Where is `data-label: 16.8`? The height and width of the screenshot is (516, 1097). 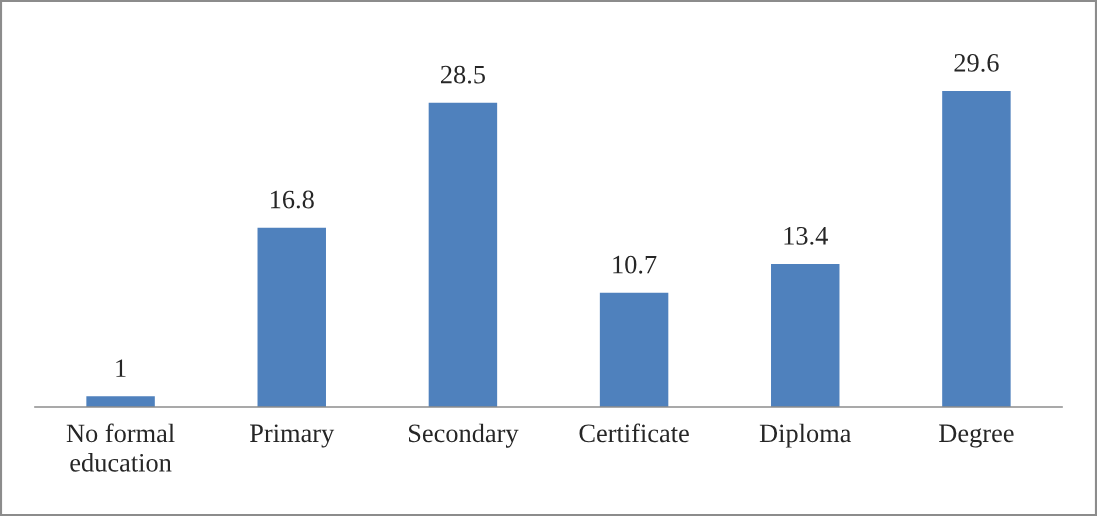 data-label: 16.8 is located at coordinates (292, 199).